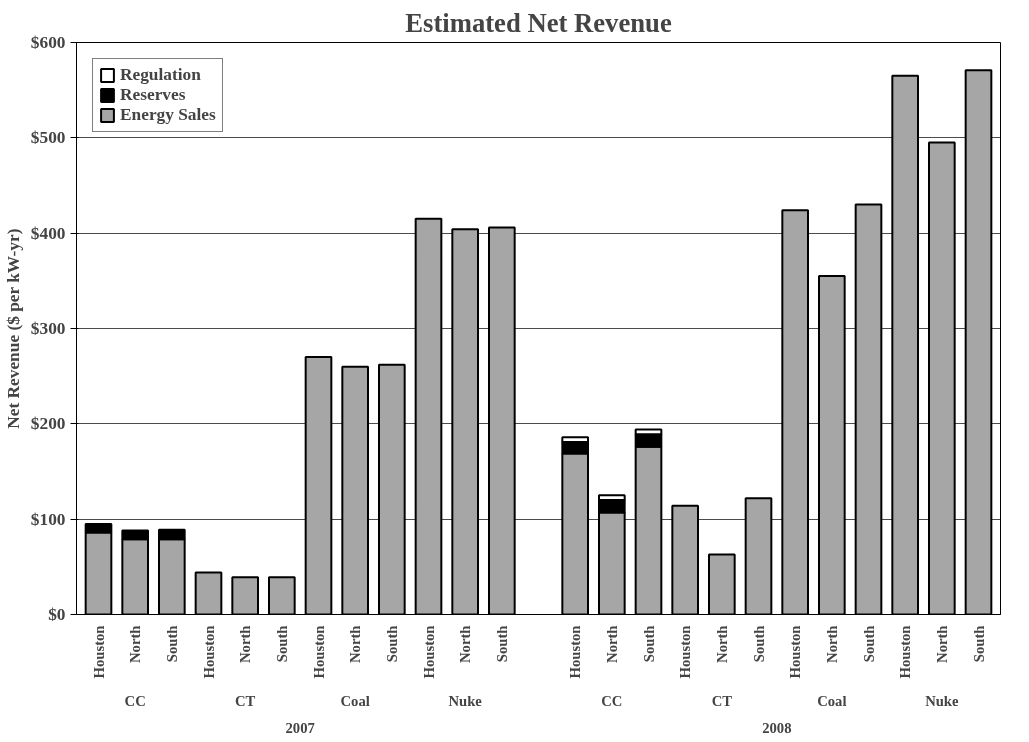  Describe the element at coordinates (48, 138) in the screenshot. I see `y-tick-label: $500` at that location.